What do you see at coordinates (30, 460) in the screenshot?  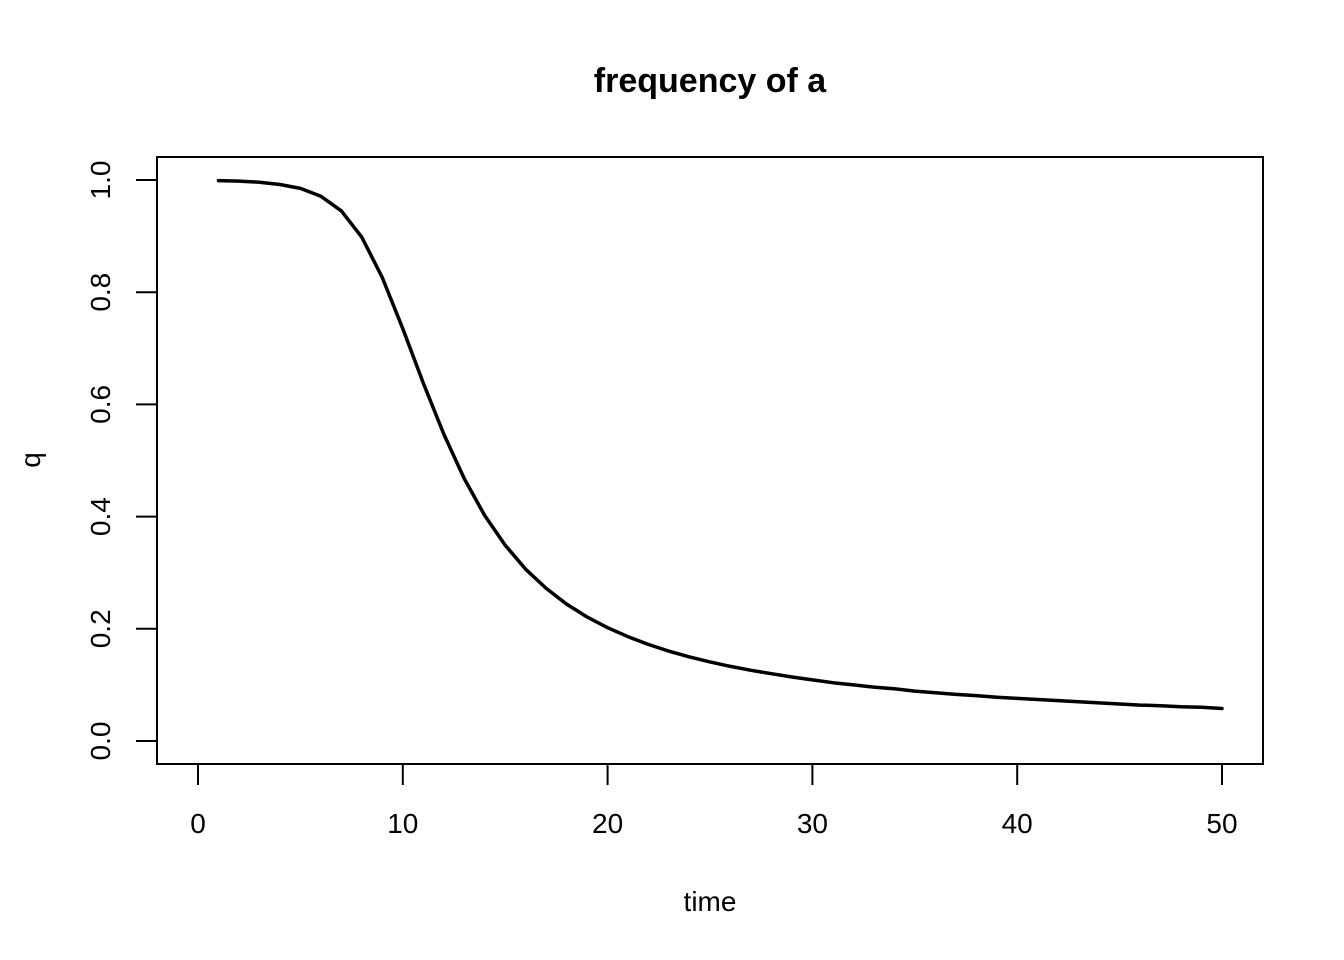 I see `y-axis-label: q` at bounding box center [30, 460].